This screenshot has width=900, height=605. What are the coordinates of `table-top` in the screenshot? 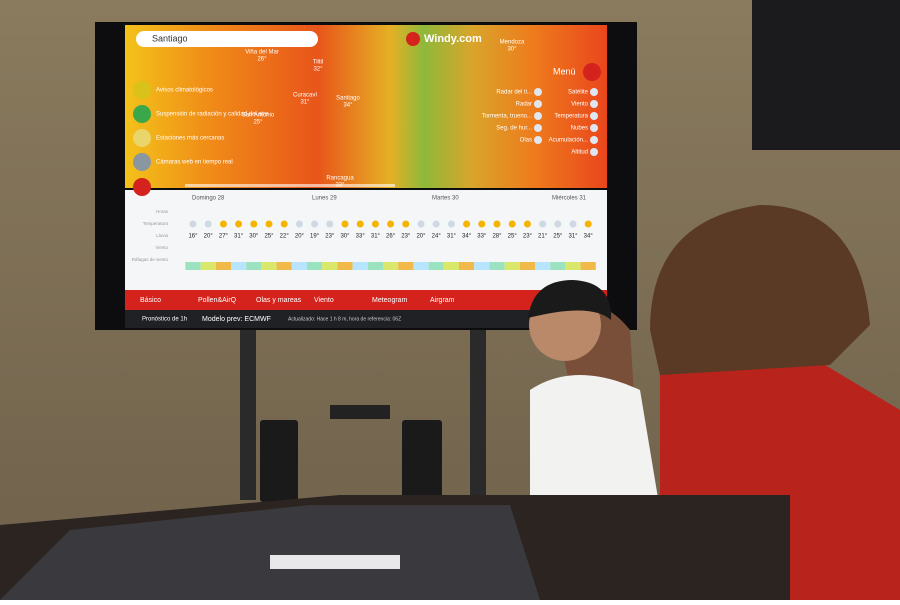 It's located at (270, 552).